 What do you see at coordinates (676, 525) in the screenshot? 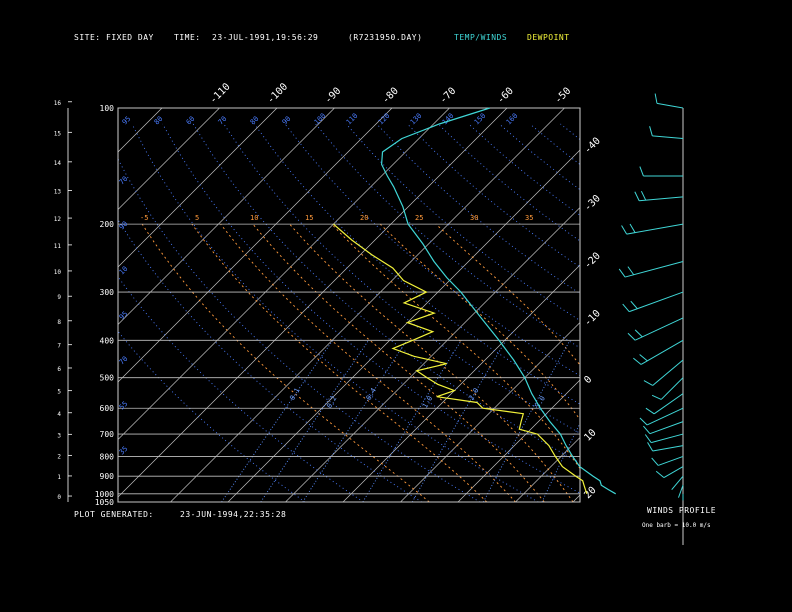
I see `barb-scale-note: One barb = 10.0 m/s` at bounding box center [676, 525].